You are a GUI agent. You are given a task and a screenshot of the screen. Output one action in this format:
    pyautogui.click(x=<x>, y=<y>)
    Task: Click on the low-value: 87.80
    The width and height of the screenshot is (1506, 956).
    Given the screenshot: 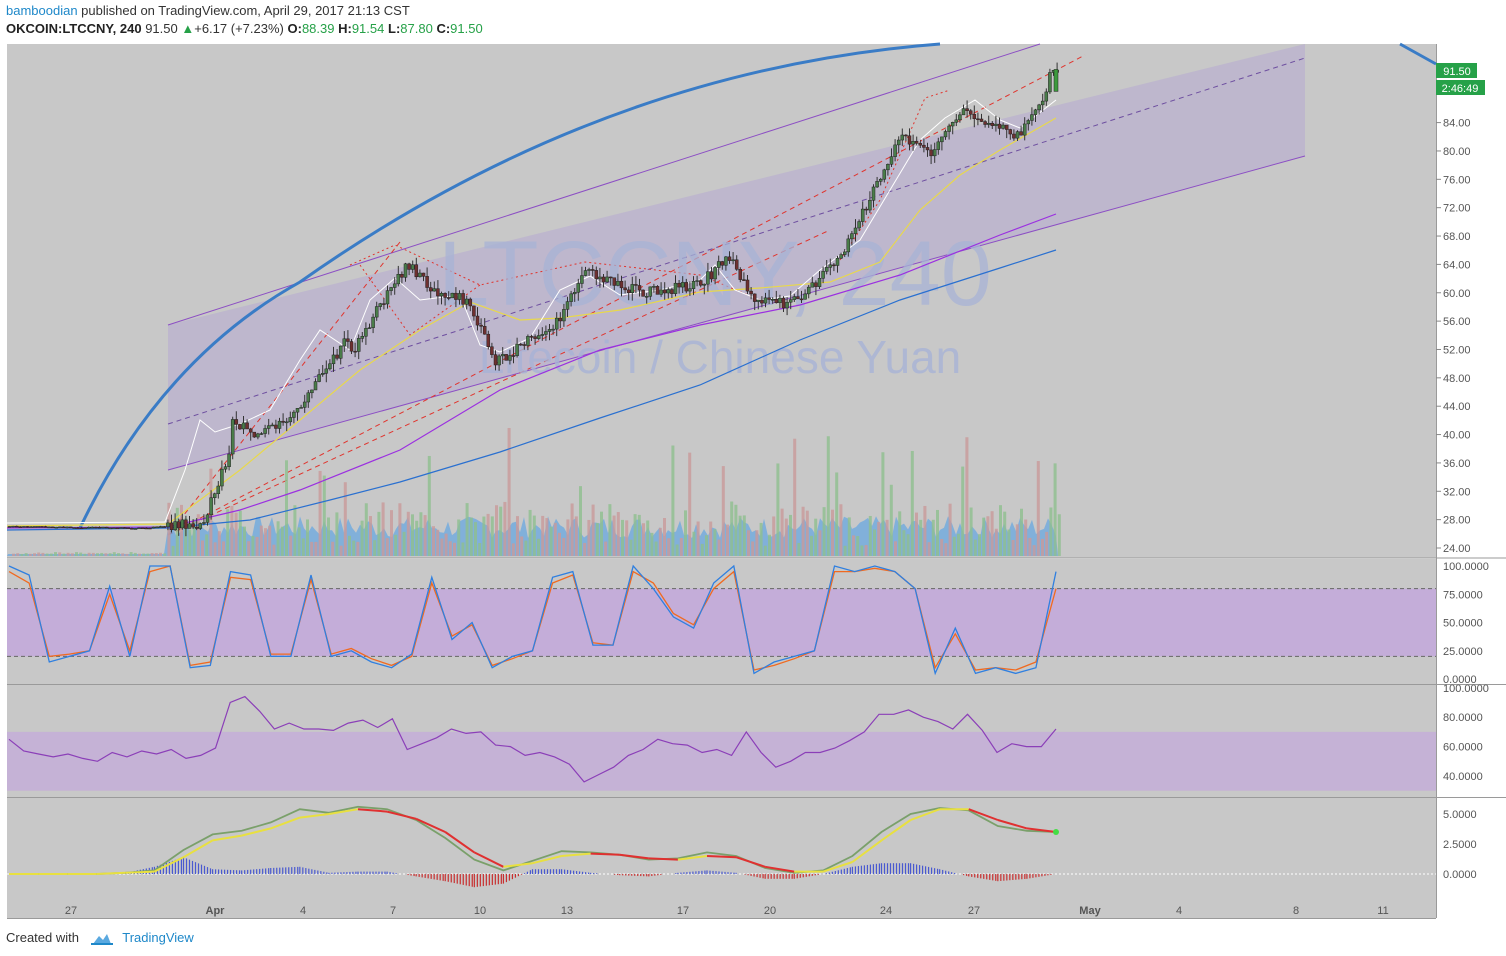 What is the action you would take?
    pyautogui.click(x=416, y=28)
    